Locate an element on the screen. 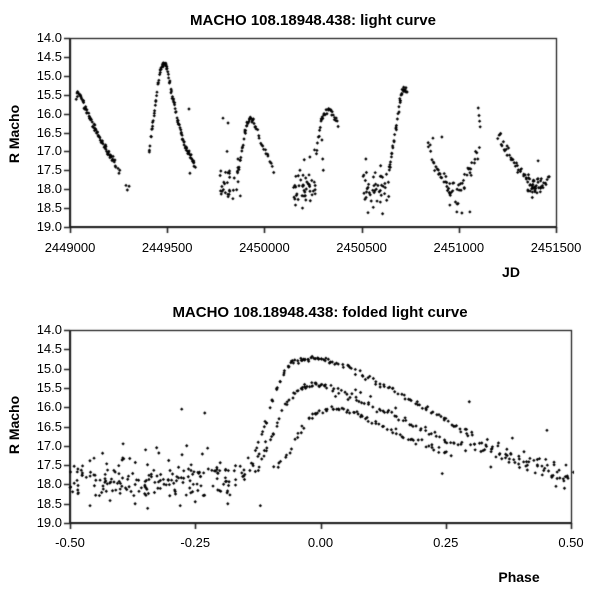  x-tick-label: 2449500 is located at coordinates (167, 247).